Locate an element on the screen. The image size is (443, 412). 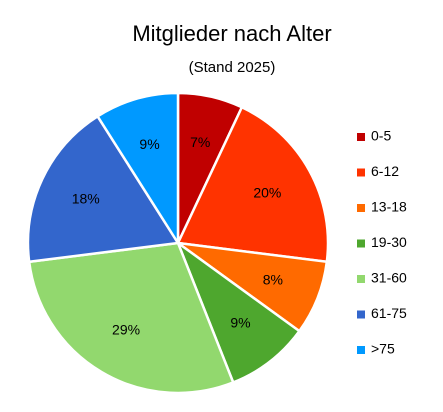
legend-label: 6-12 is located at coordinates (385, 171).